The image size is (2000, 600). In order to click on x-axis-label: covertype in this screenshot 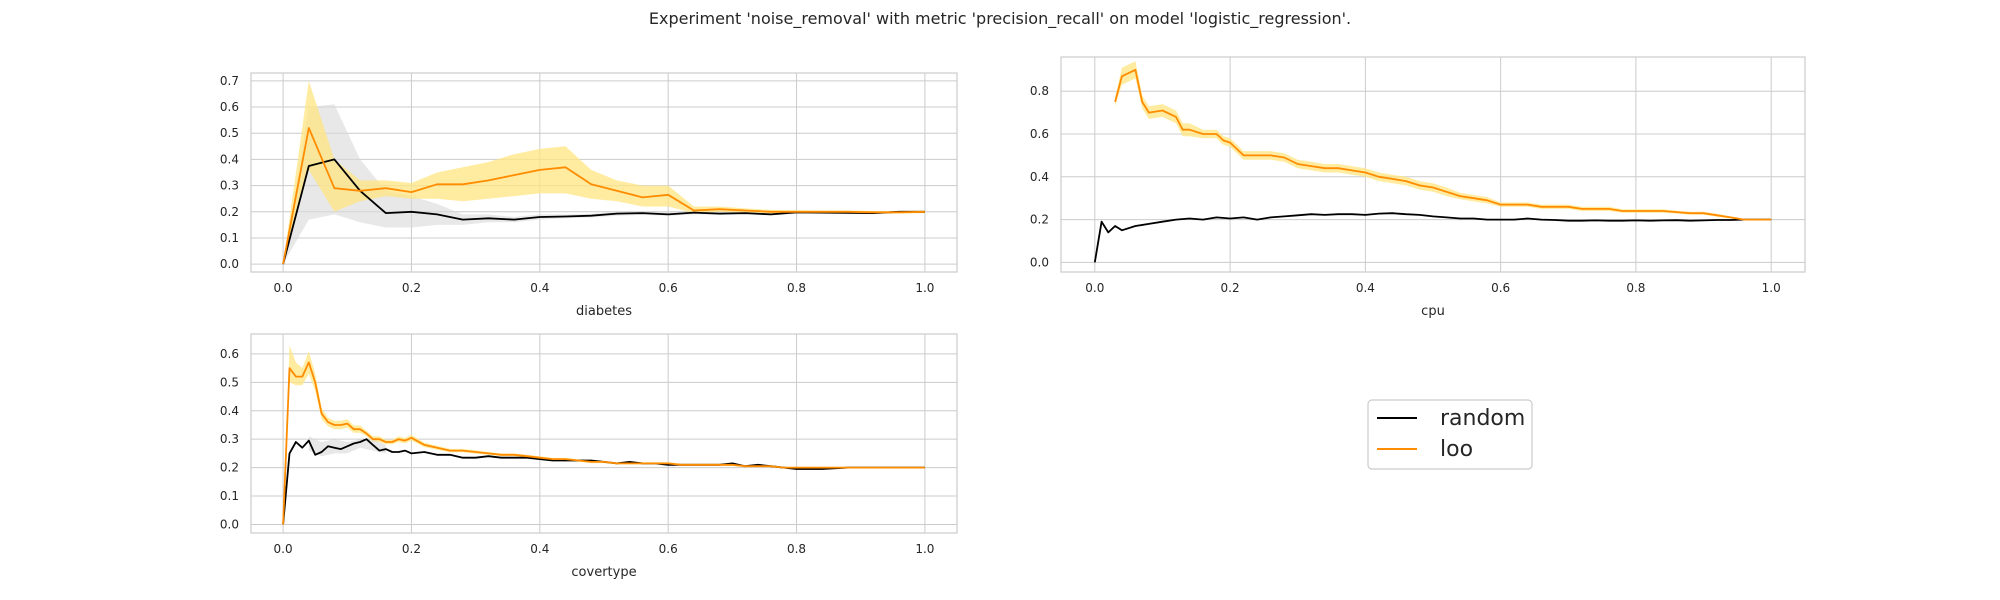, I will do `click(603, 572)`.